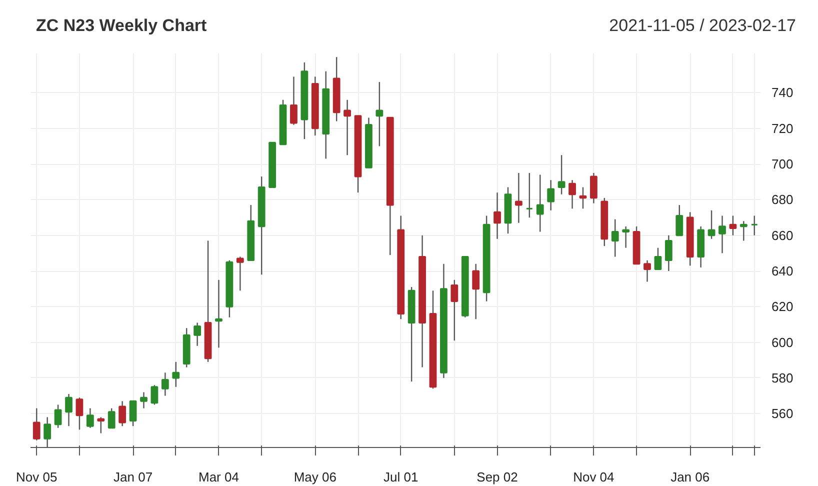 The width and height of the screenshot is (818, 486). Describe the element at coordinates (783, 235) in the screenshot. I see `y-tick-label: 660` at that location.